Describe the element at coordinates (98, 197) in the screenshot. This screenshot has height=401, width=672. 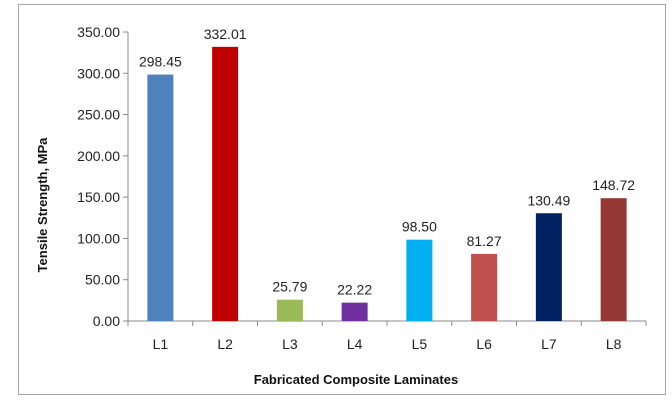
I see `y-tick-label: 150.00` at that location.